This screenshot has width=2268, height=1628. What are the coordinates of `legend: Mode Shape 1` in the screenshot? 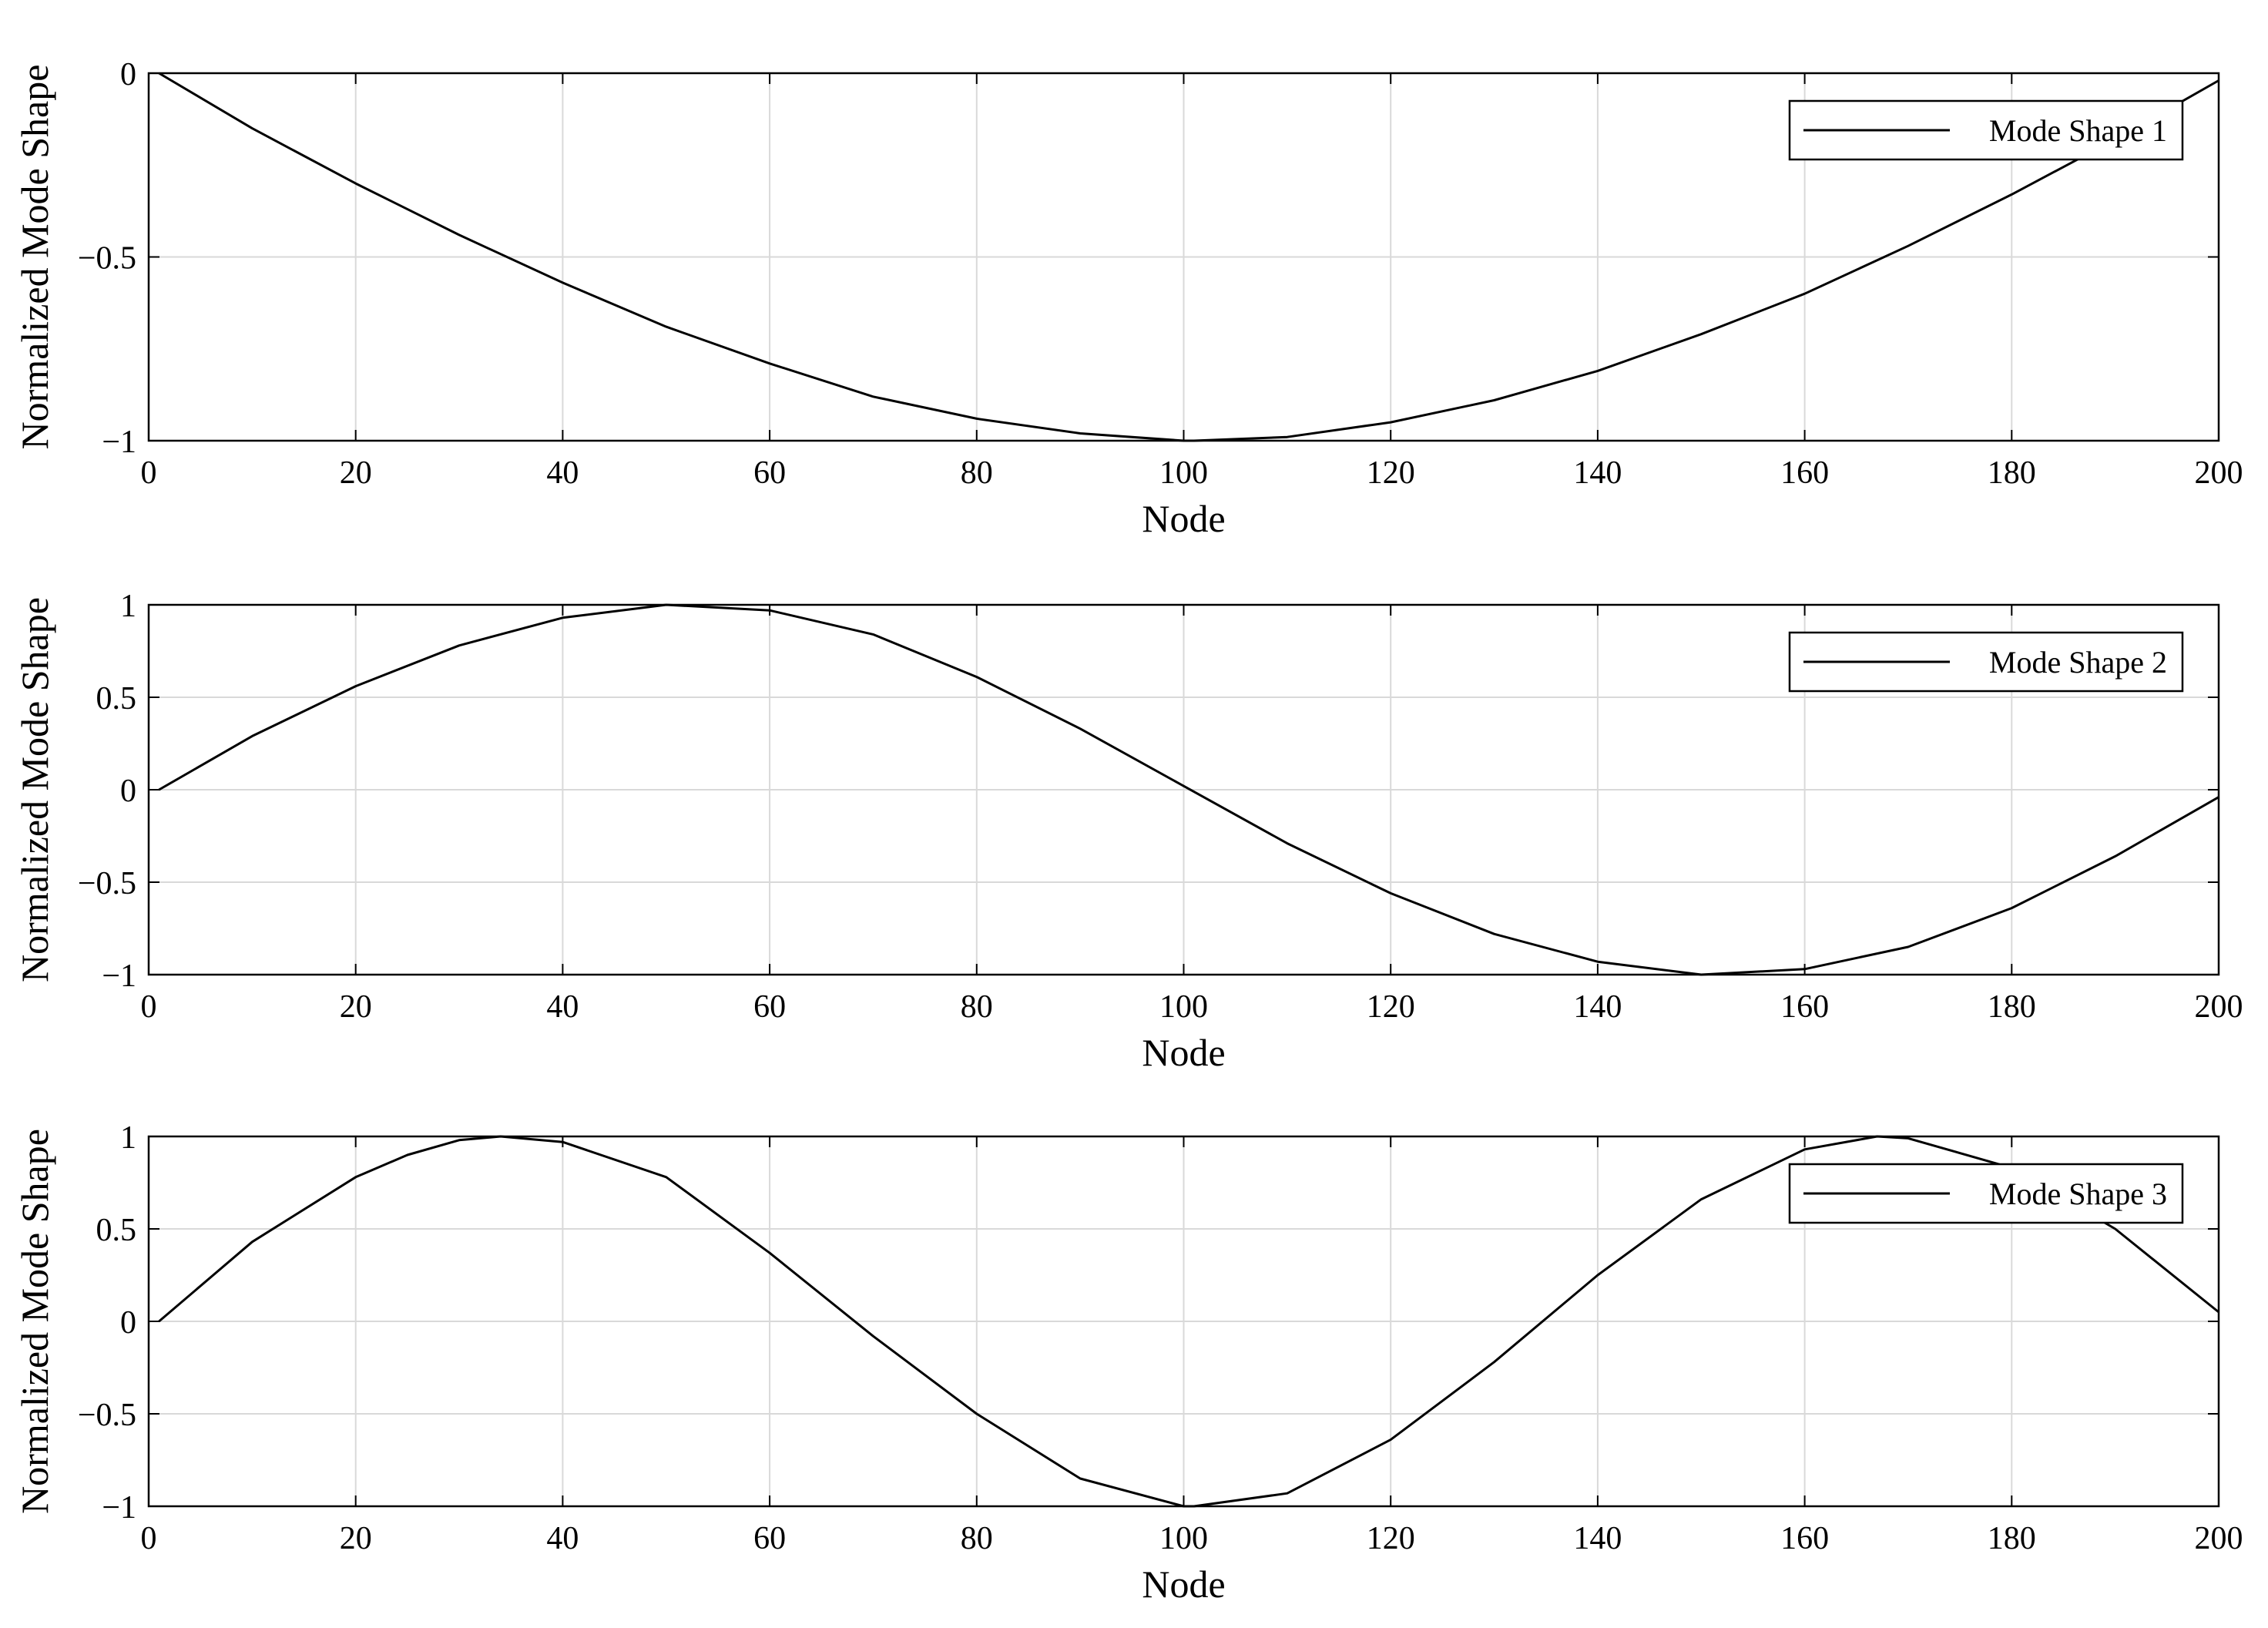 It's located at (1986, 130).